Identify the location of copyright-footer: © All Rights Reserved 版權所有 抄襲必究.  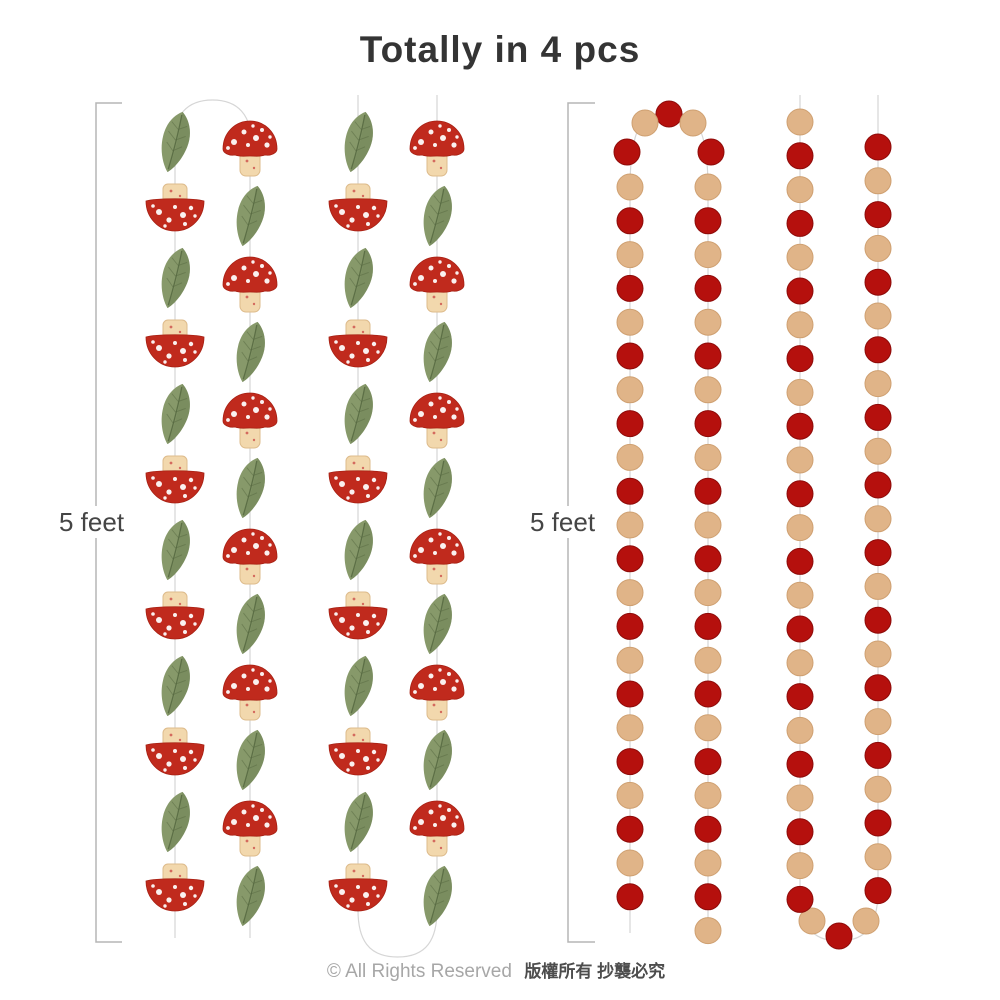
(496, 972).